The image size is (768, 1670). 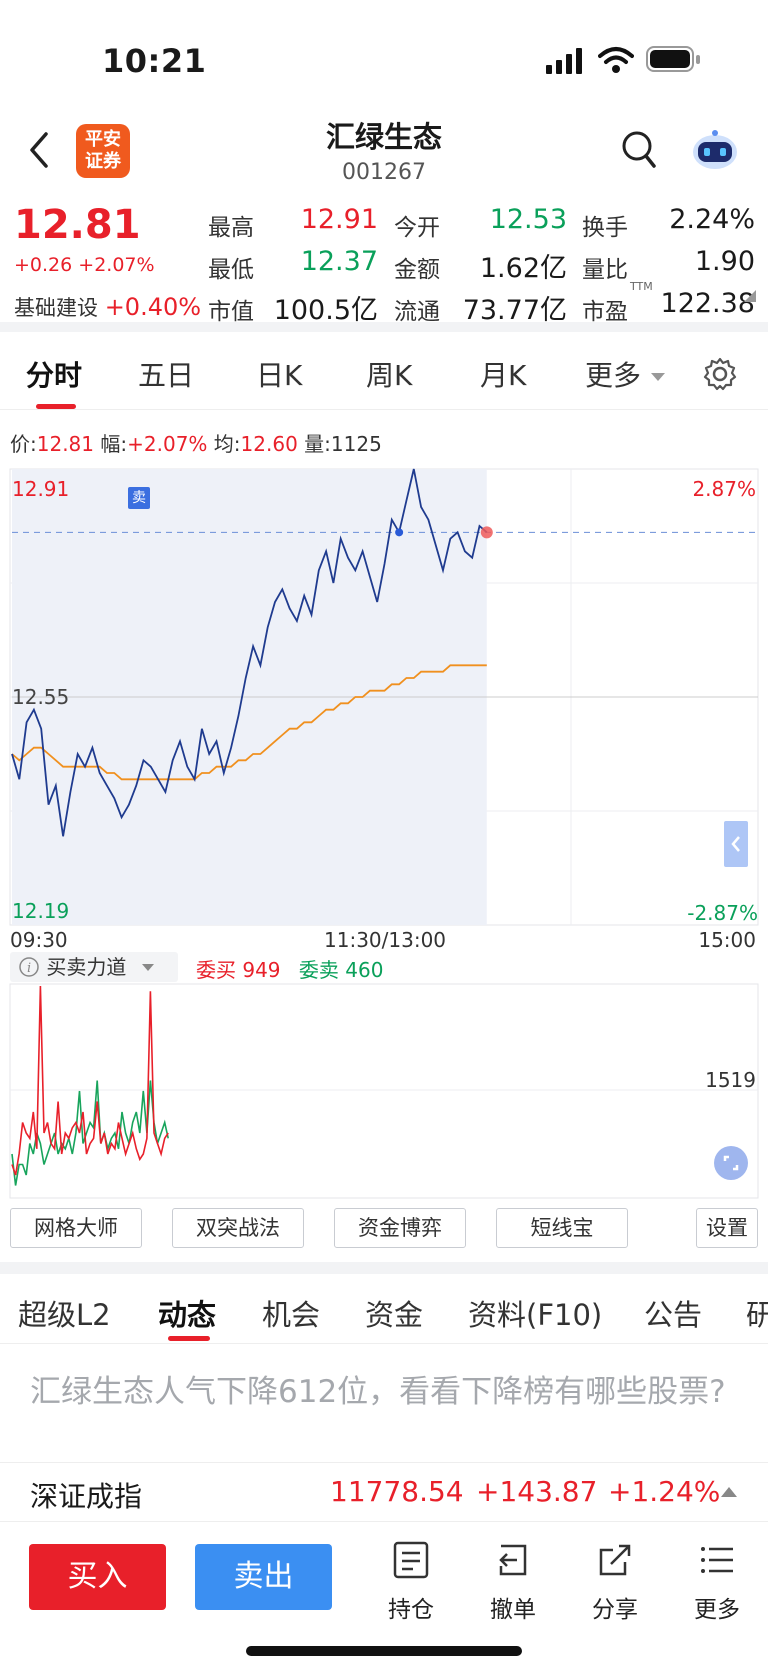 I want to click on svg-text: i, so click(x=29, y=968).